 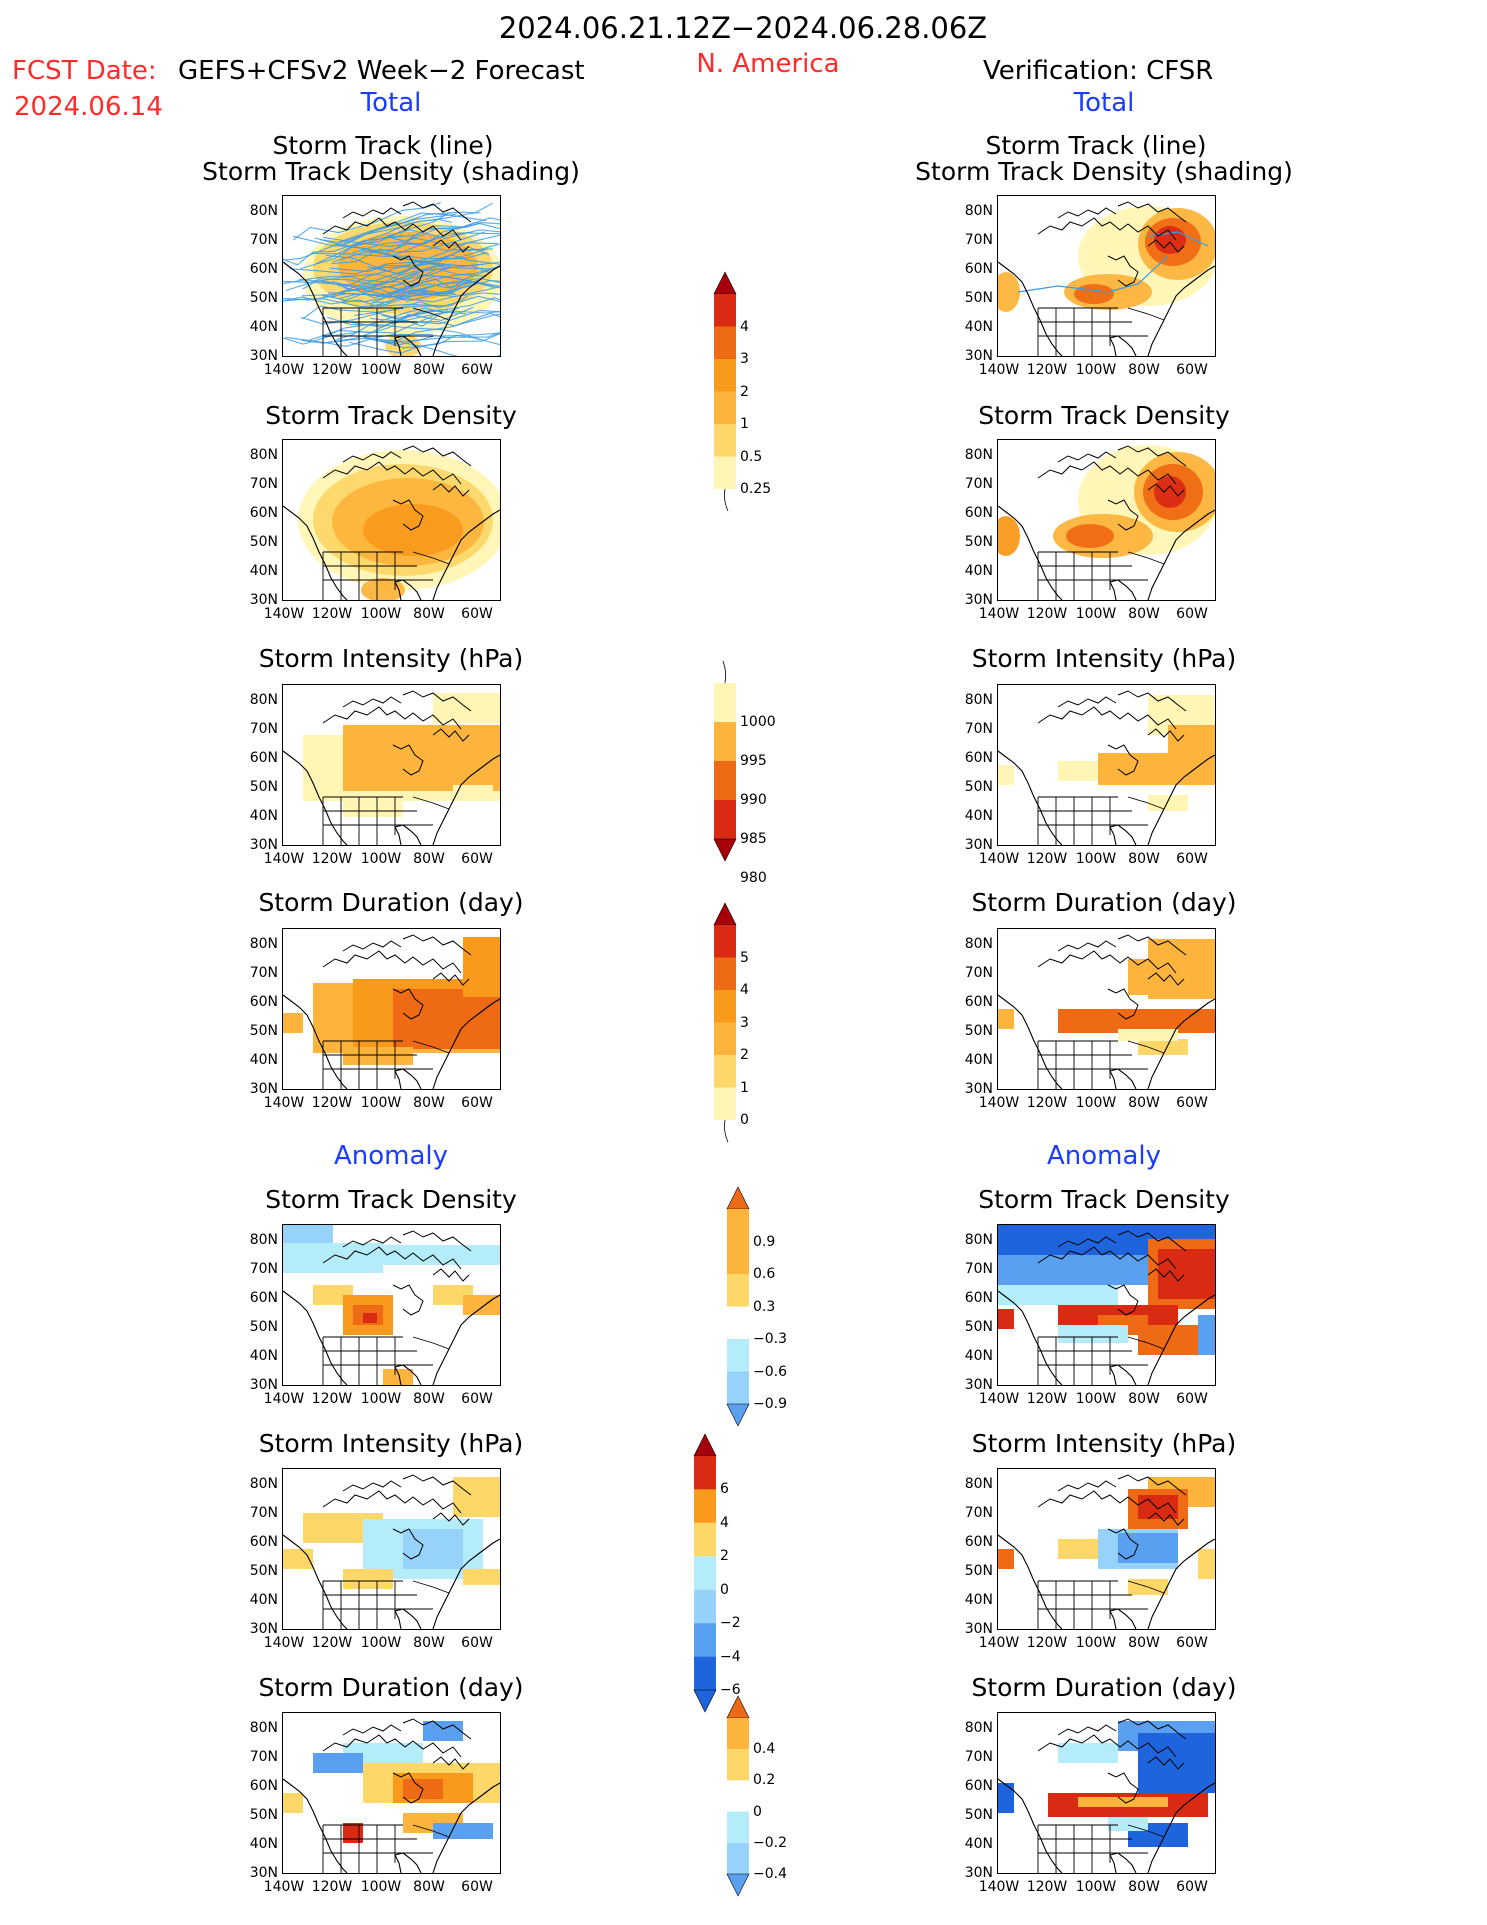 I want to click on cbar-density-total-bar, so click(x=725, y=391).